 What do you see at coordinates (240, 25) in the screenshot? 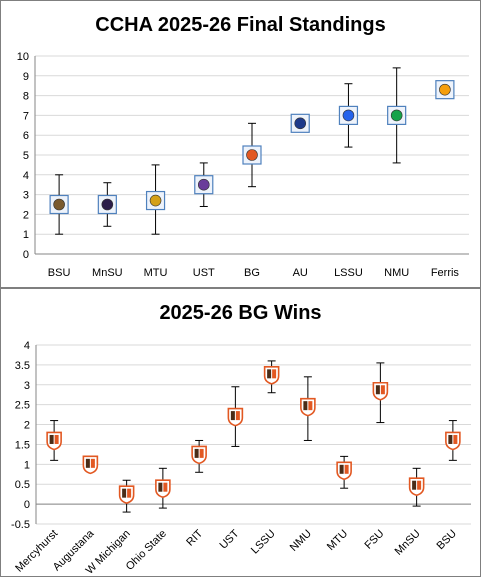
I see `standings-chart-title: CCHA 2025-26 Final Standings` at bounding box center [240, 25].